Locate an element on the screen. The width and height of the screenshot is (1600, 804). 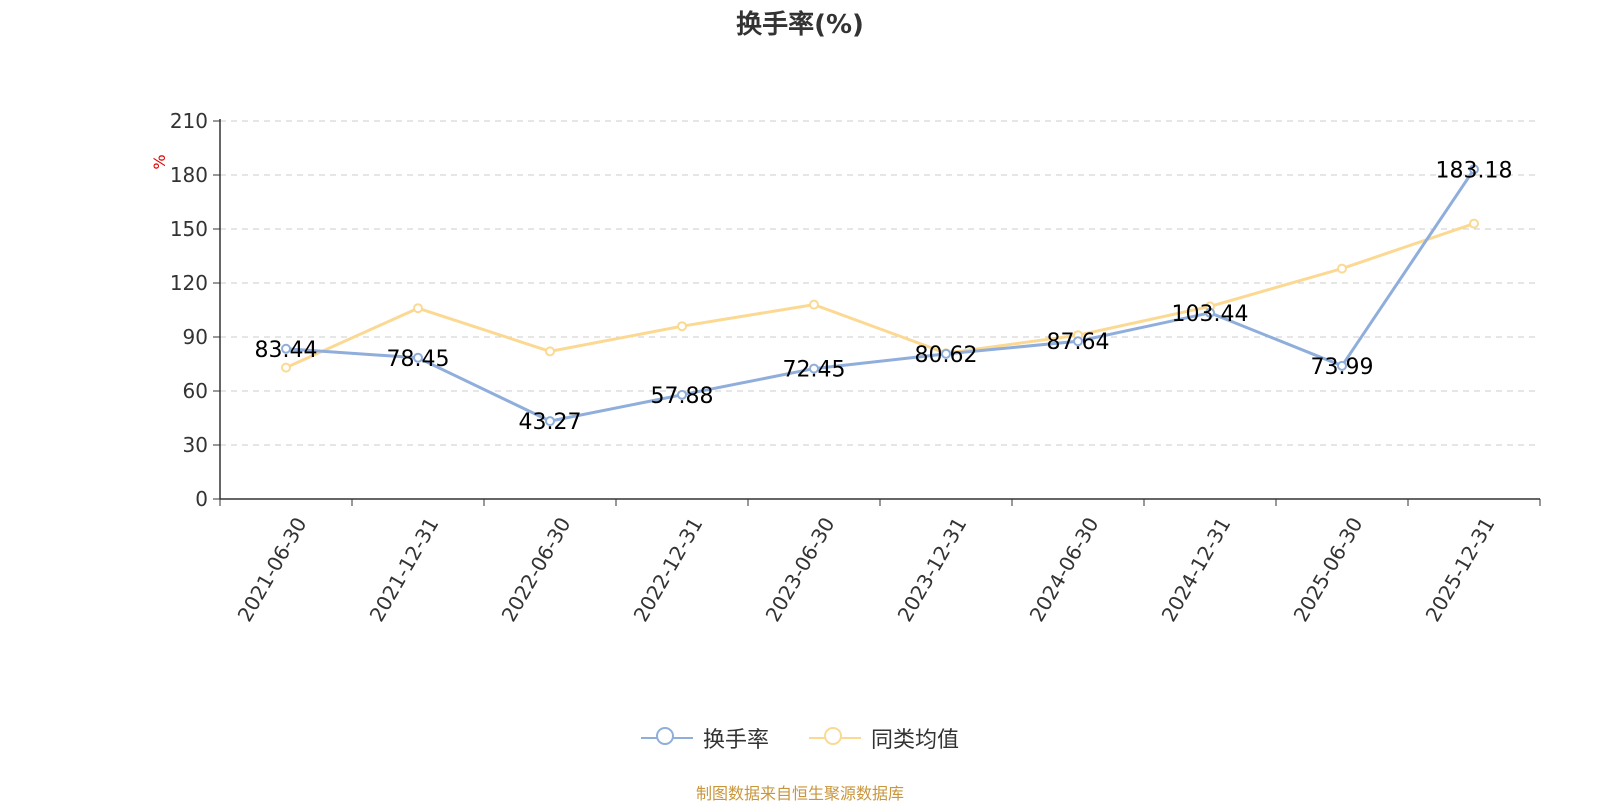
x-tick-label: 2025-06-30 is located at coordinates (1328, 569).